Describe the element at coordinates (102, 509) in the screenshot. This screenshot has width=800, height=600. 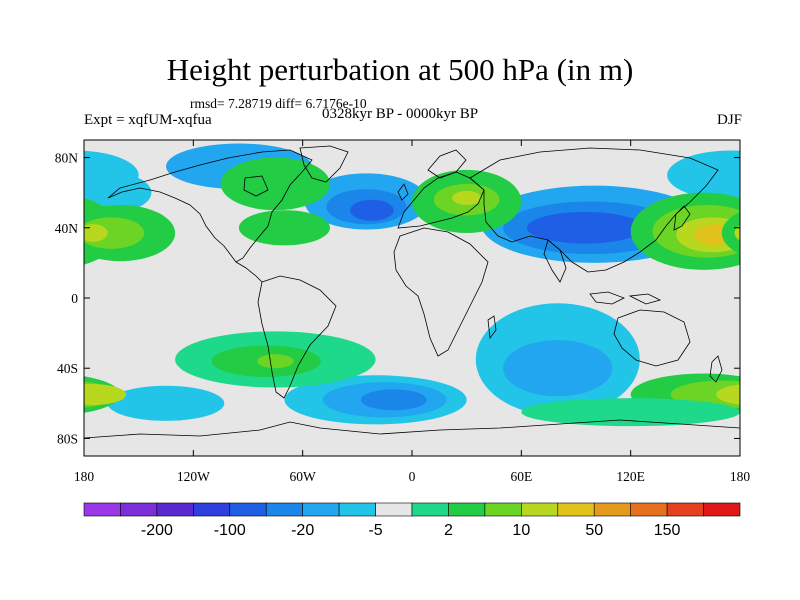
I see `colorbar-bin-n200` at that location.